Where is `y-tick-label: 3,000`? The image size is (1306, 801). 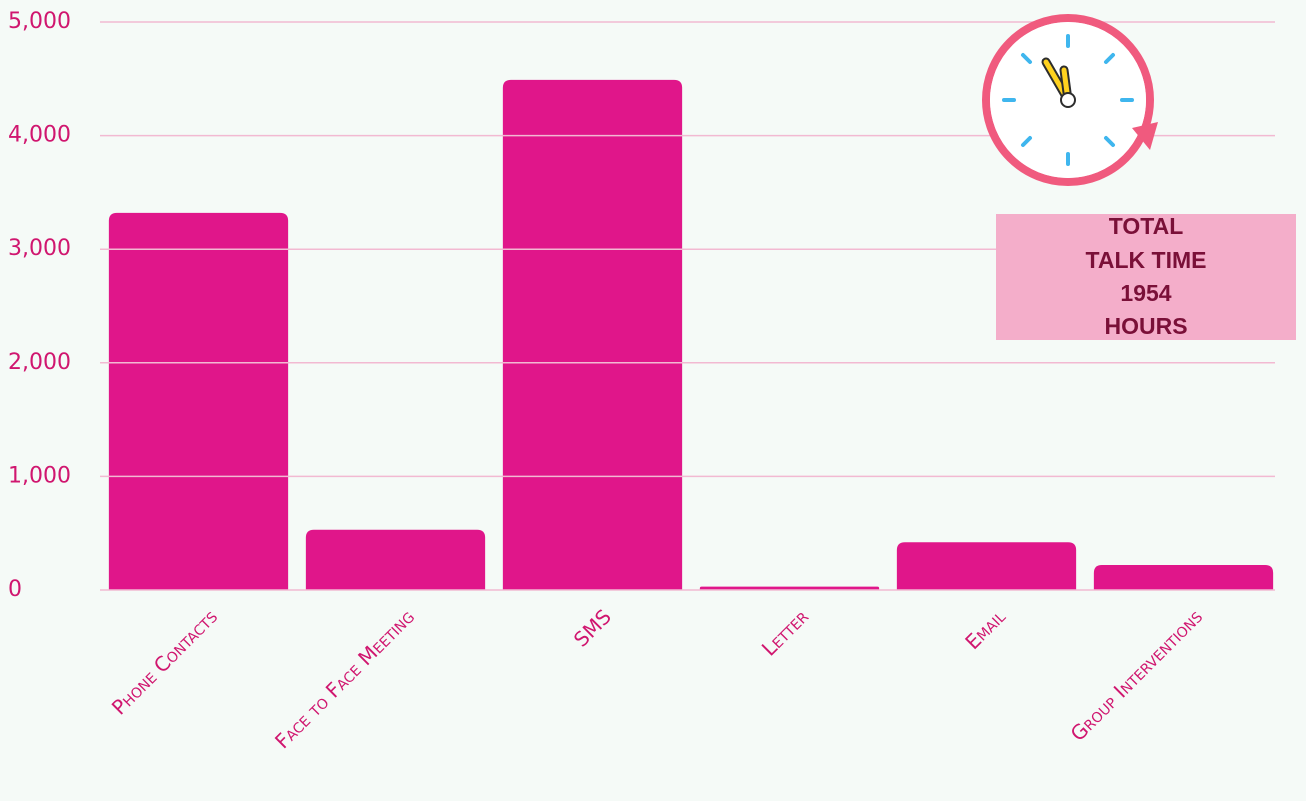
y-tick-label: 3,000 is located at coordinates (39, 248).